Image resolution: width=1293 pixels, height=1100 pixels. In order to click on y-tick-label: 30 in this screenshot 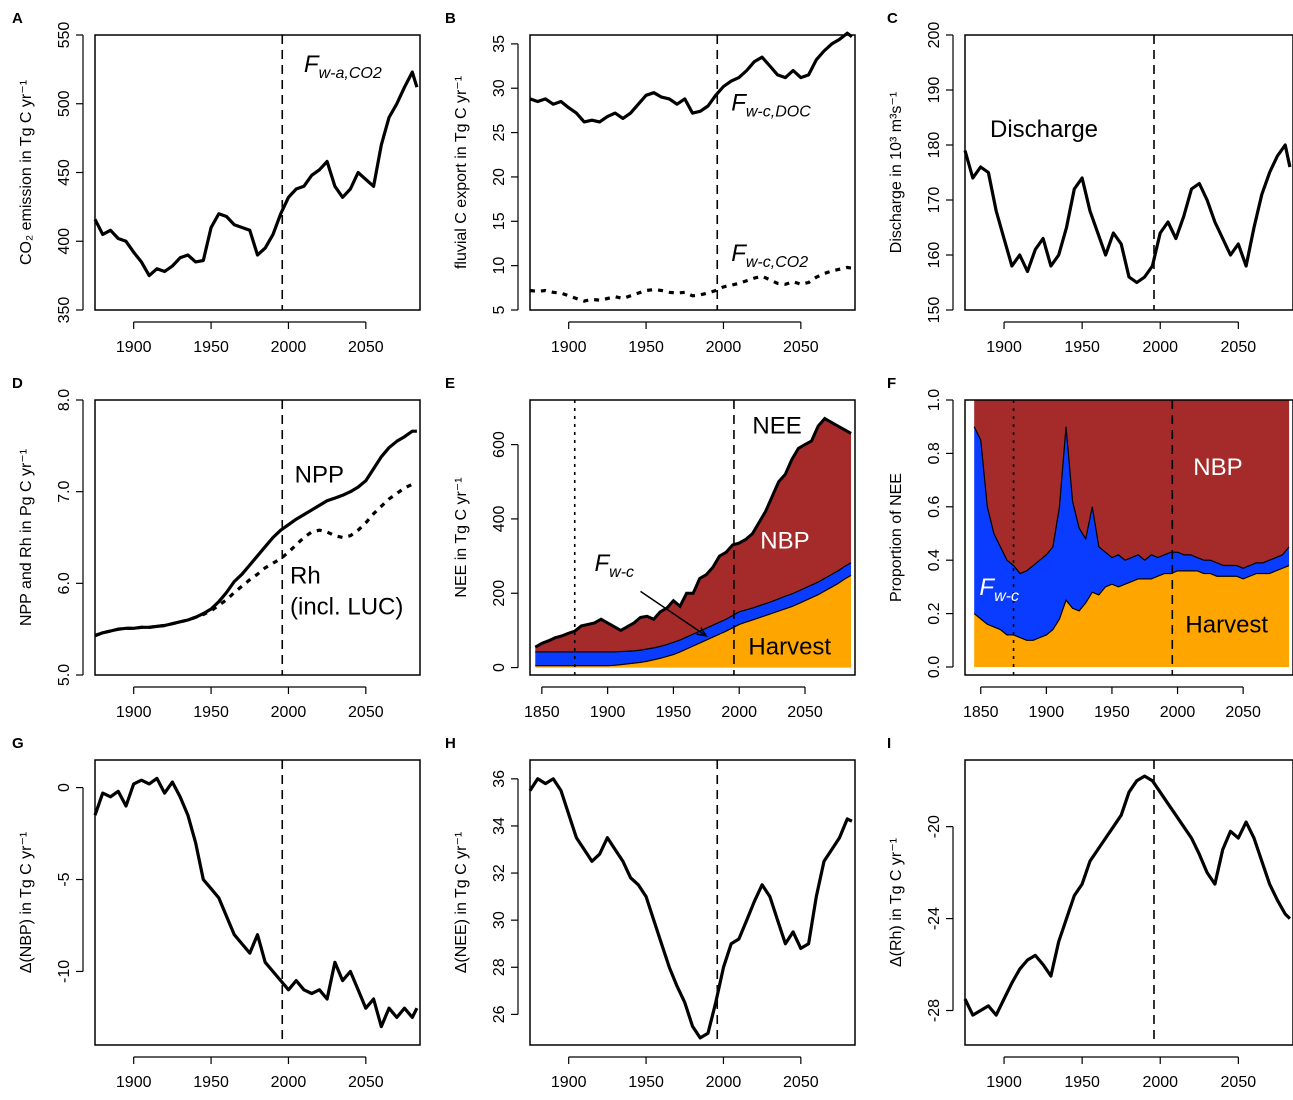, I will do `click(499, 920)`.